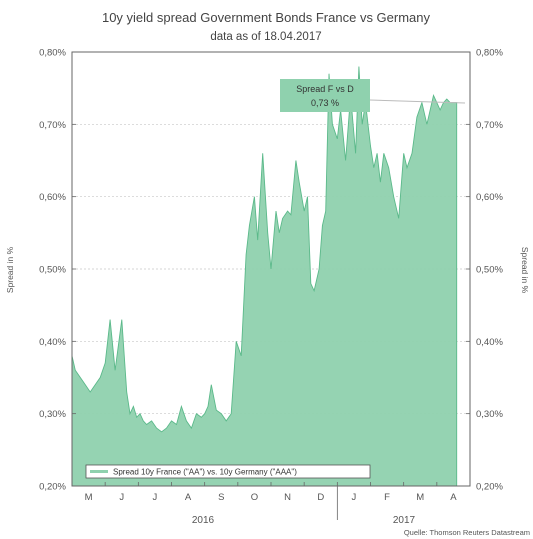 The image size is (533, 539). I want to click on y-tick-label-left: 0,50%, so click(52, 270).